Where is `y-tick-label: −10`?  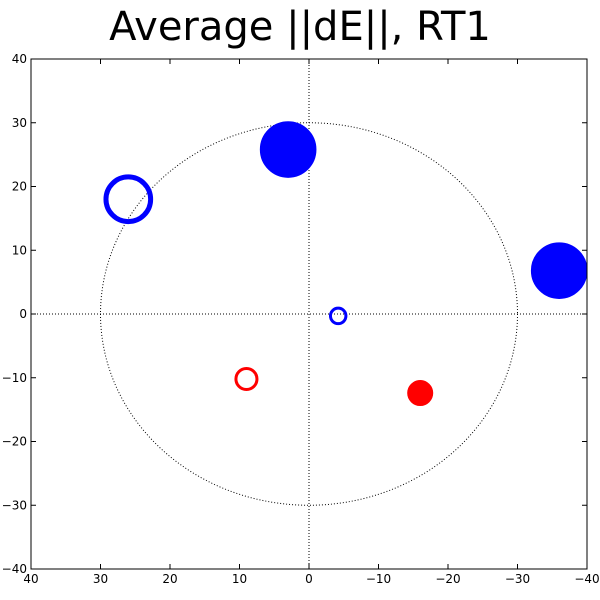 y-tick-label: −10 is located at coordinates (14, 378).